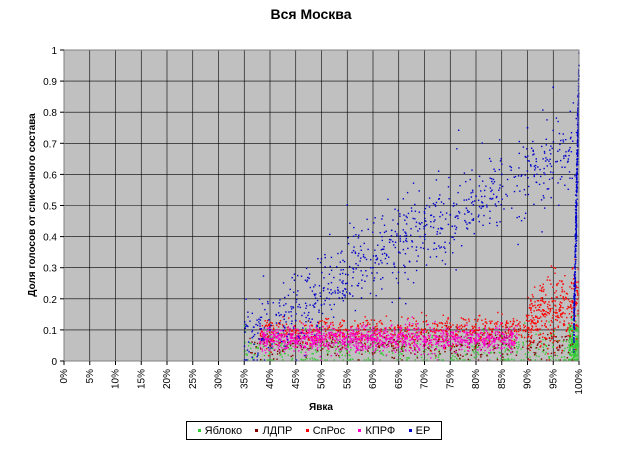 This screenshot has width=625, height=460. What do you see at coordinates (32, 205) in the screenshot?
I see `y-axis-label: Доля голосов от списочного состава` at bounding box center [32, 205].